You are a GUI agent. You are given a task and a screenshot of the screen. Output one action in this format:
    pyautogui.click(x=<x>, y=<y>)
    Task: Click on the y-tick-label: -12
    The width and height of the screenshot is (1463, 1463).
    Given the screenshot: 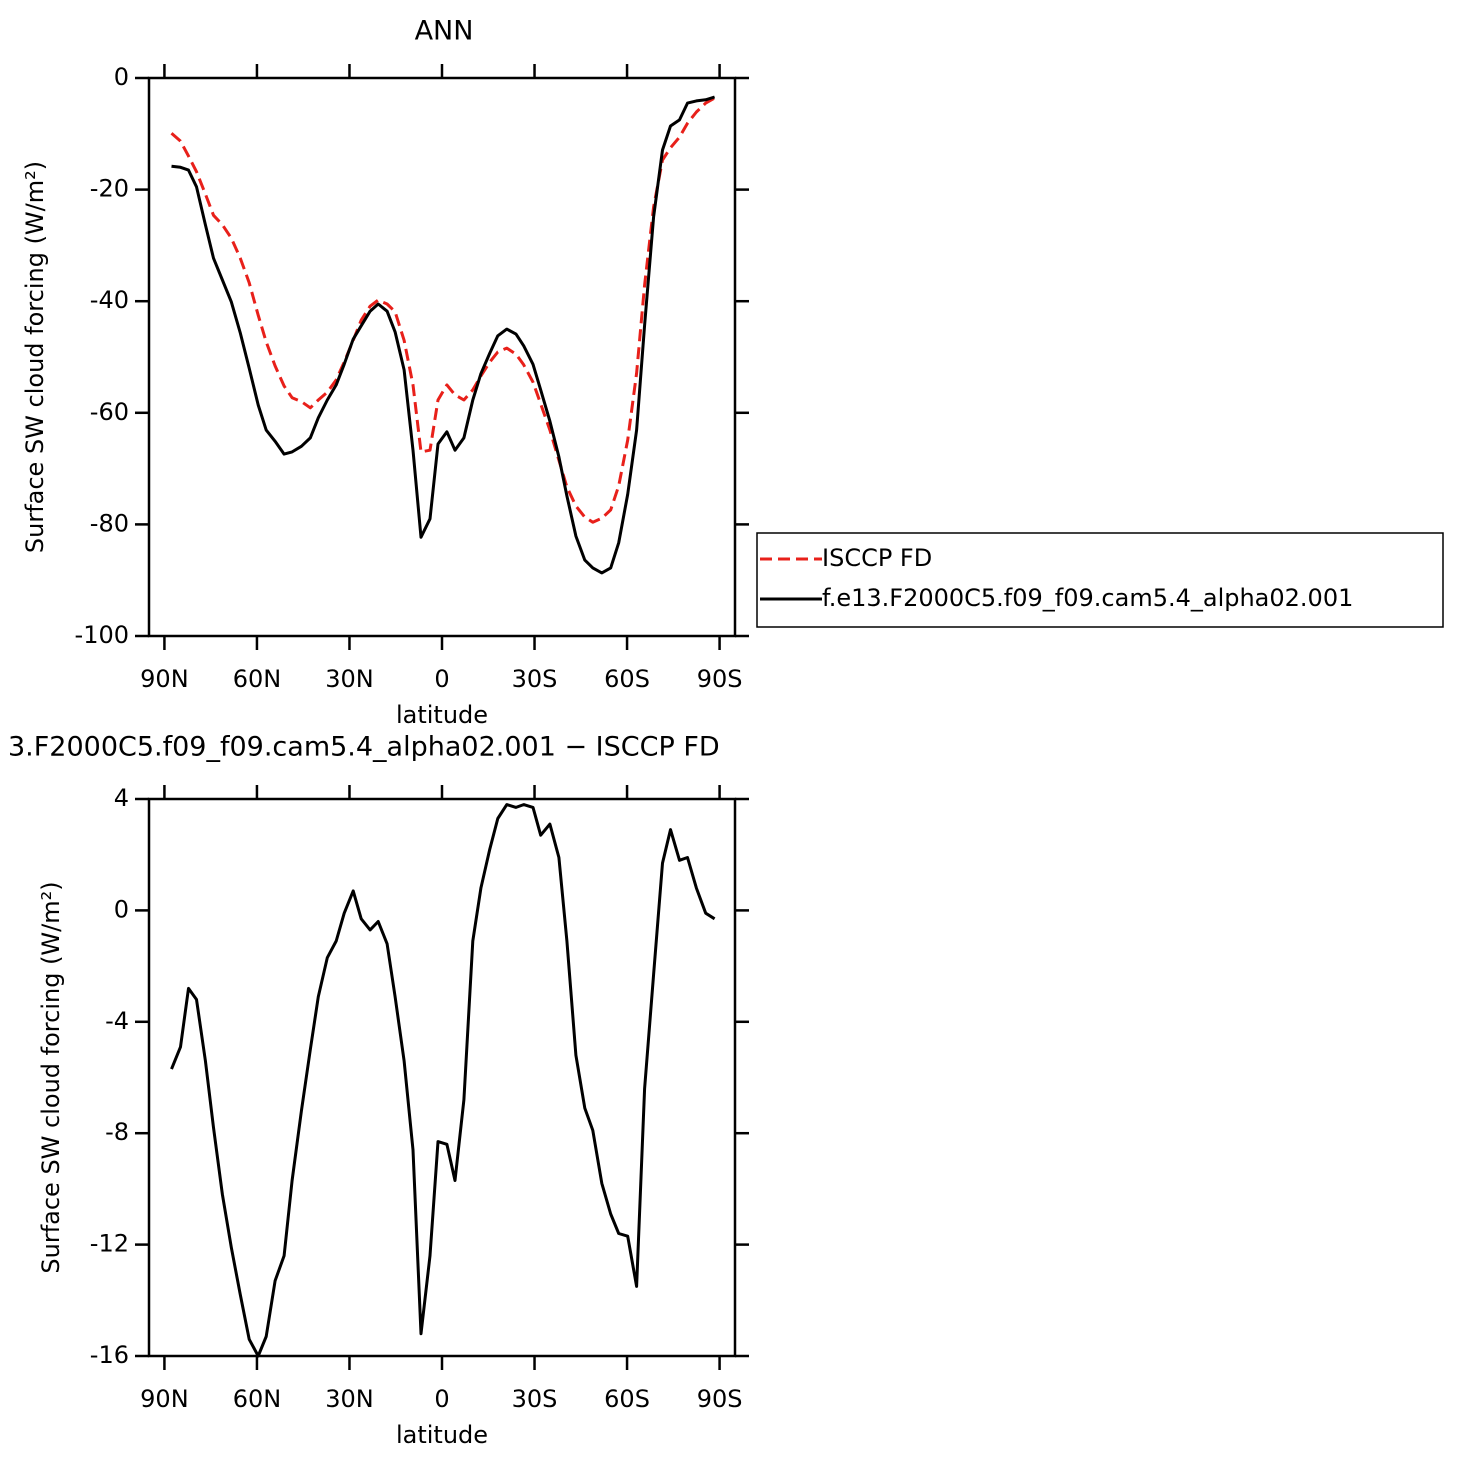 What is the action you would take?
    pyautogui.click(x=109, y=1244)
    